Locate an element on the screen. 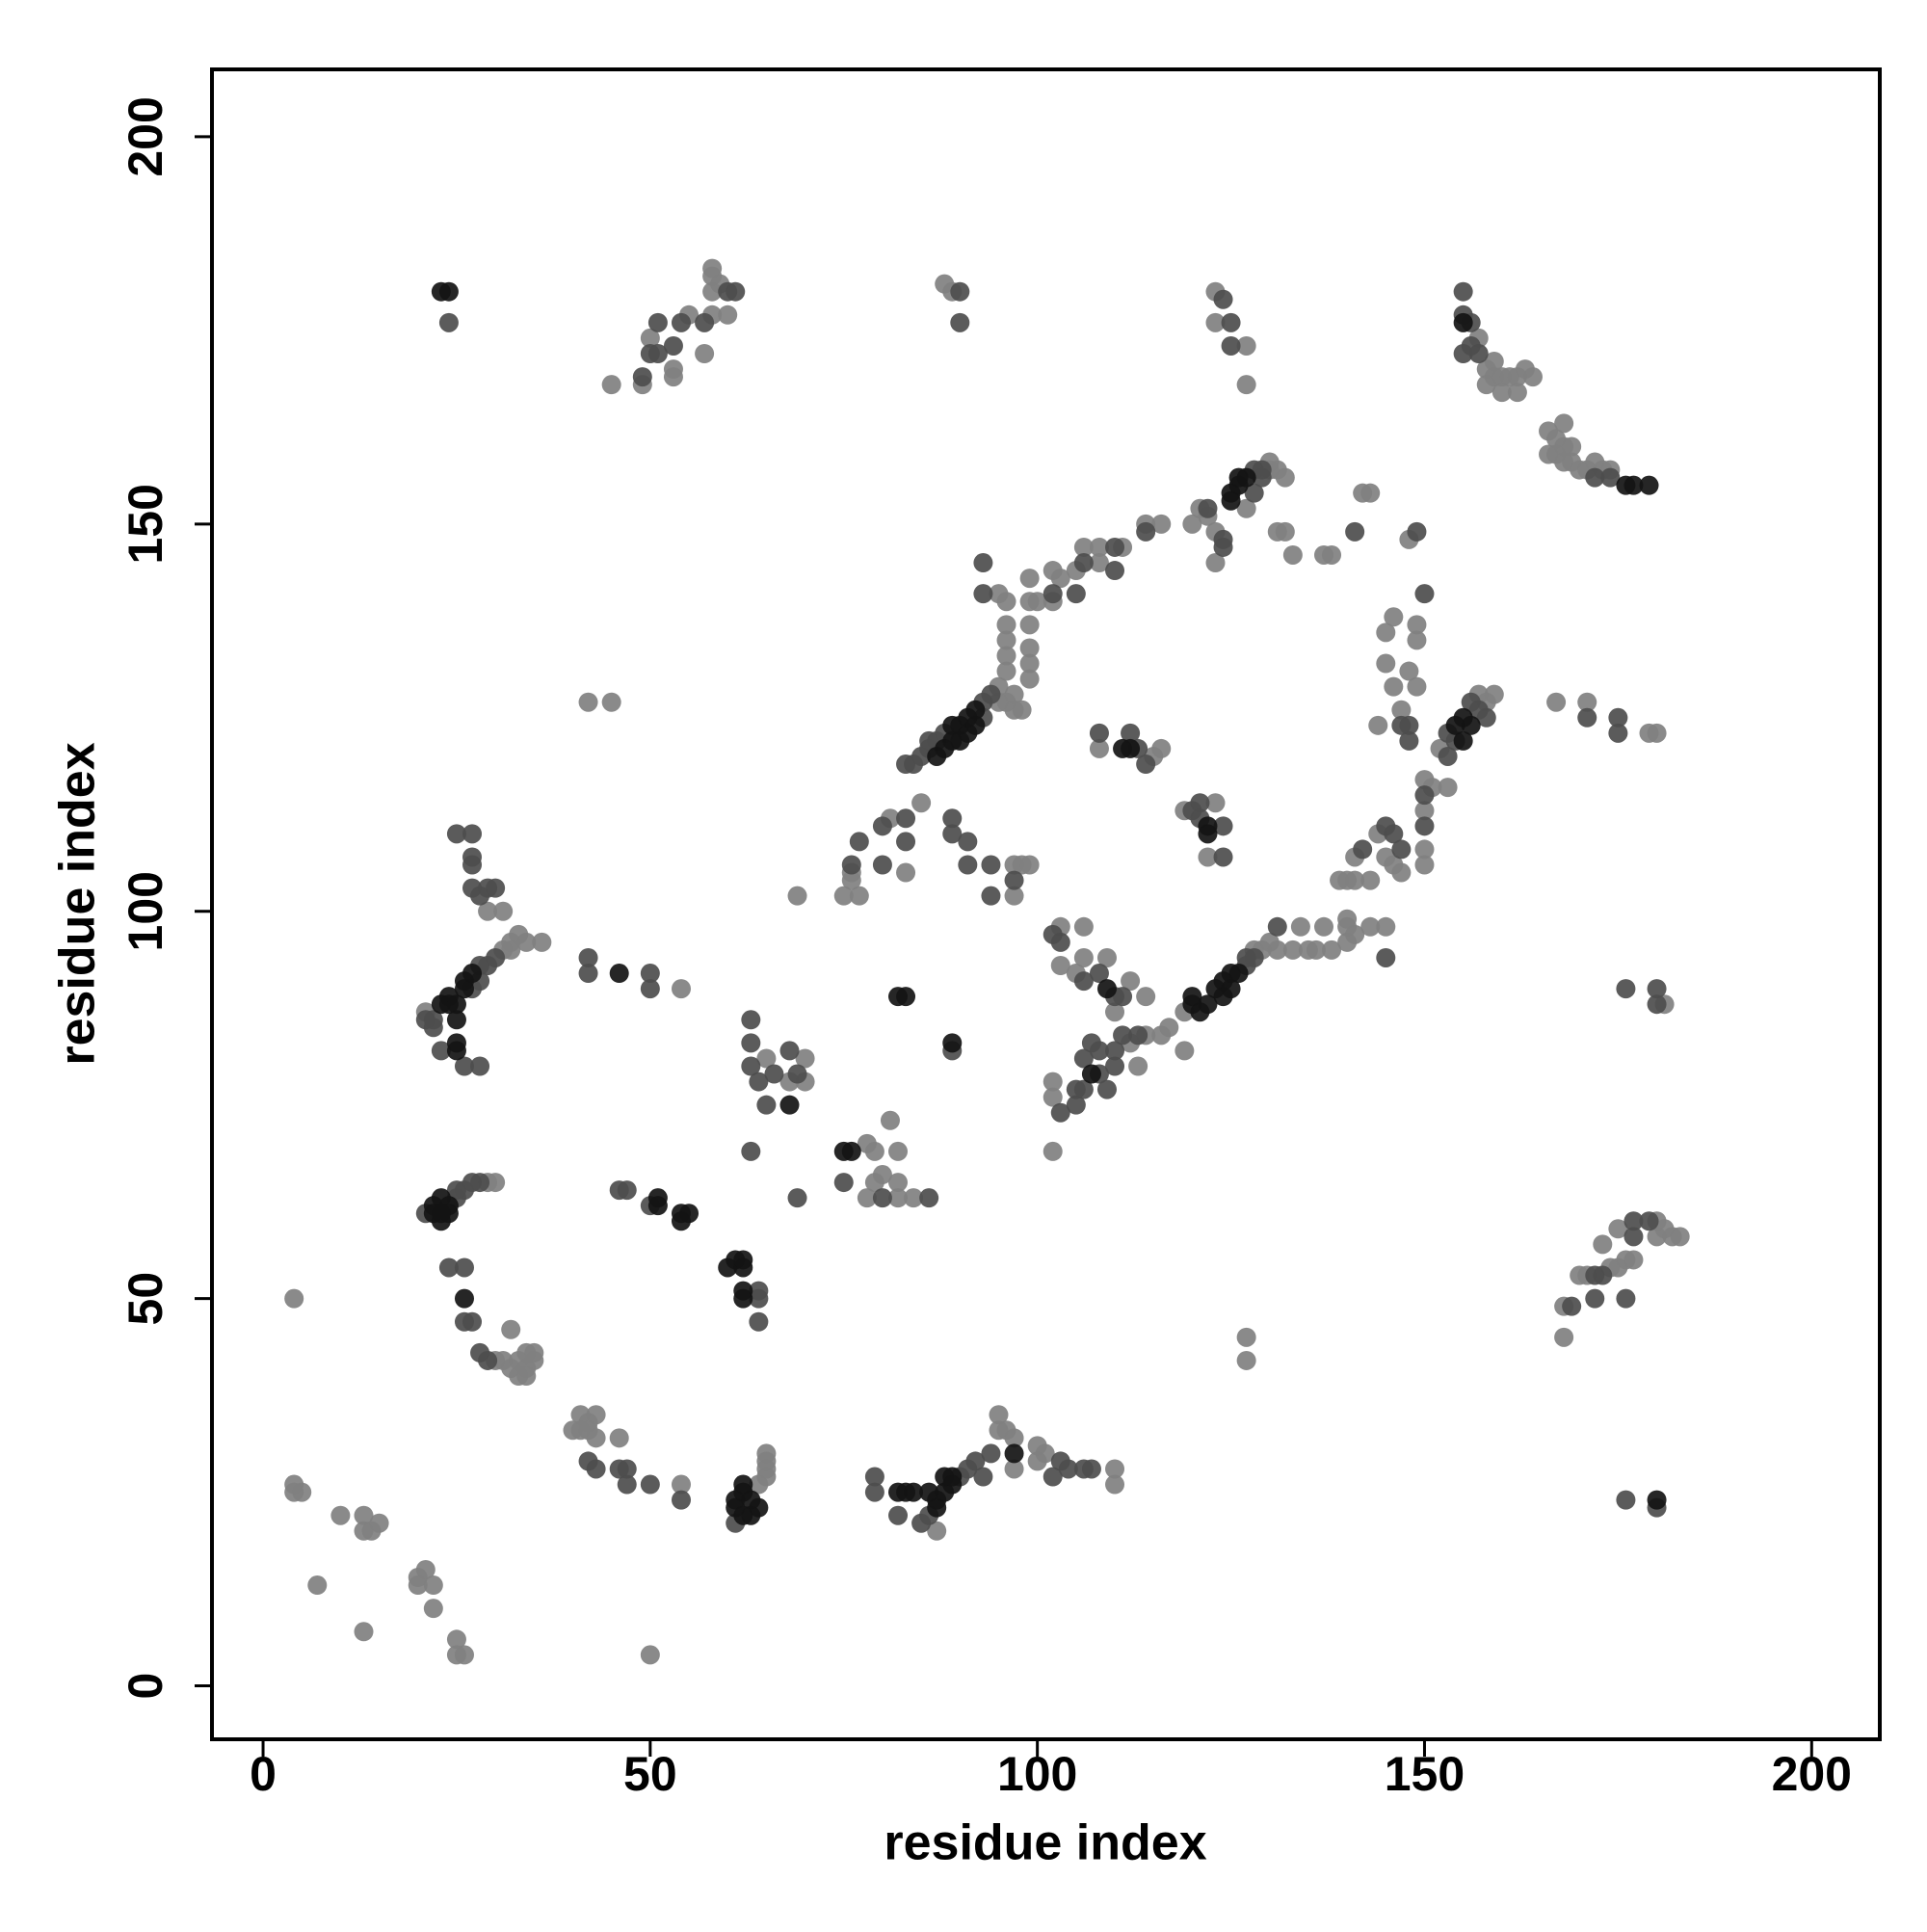  x-tick-label: 50 is located at coordinates (650, 1774).